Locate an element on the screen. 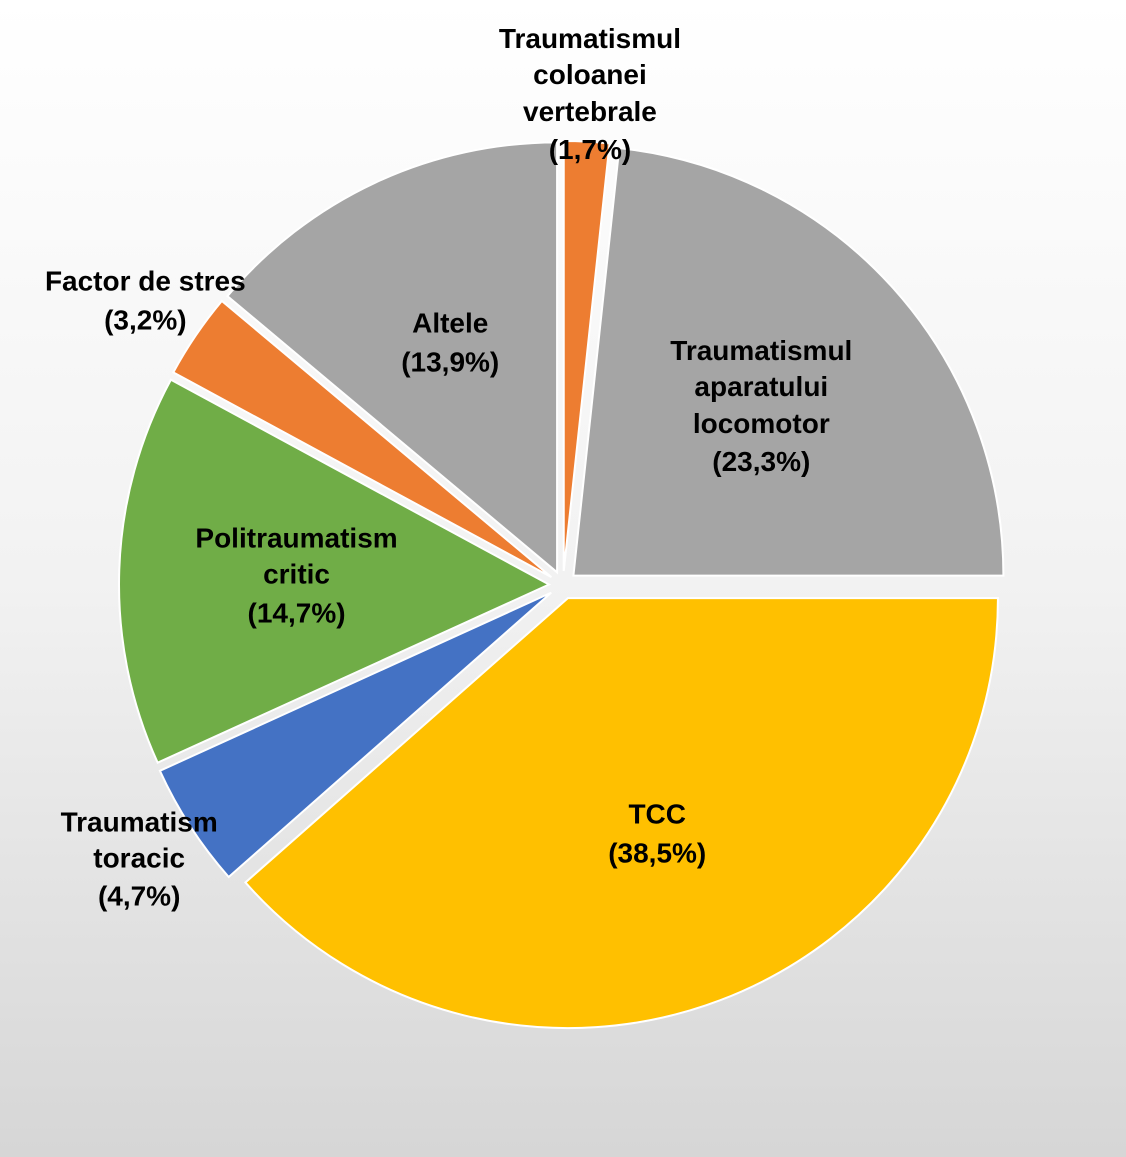  category-label: Traumatismul aparatului locomotor is located at coordinates (761, 387).